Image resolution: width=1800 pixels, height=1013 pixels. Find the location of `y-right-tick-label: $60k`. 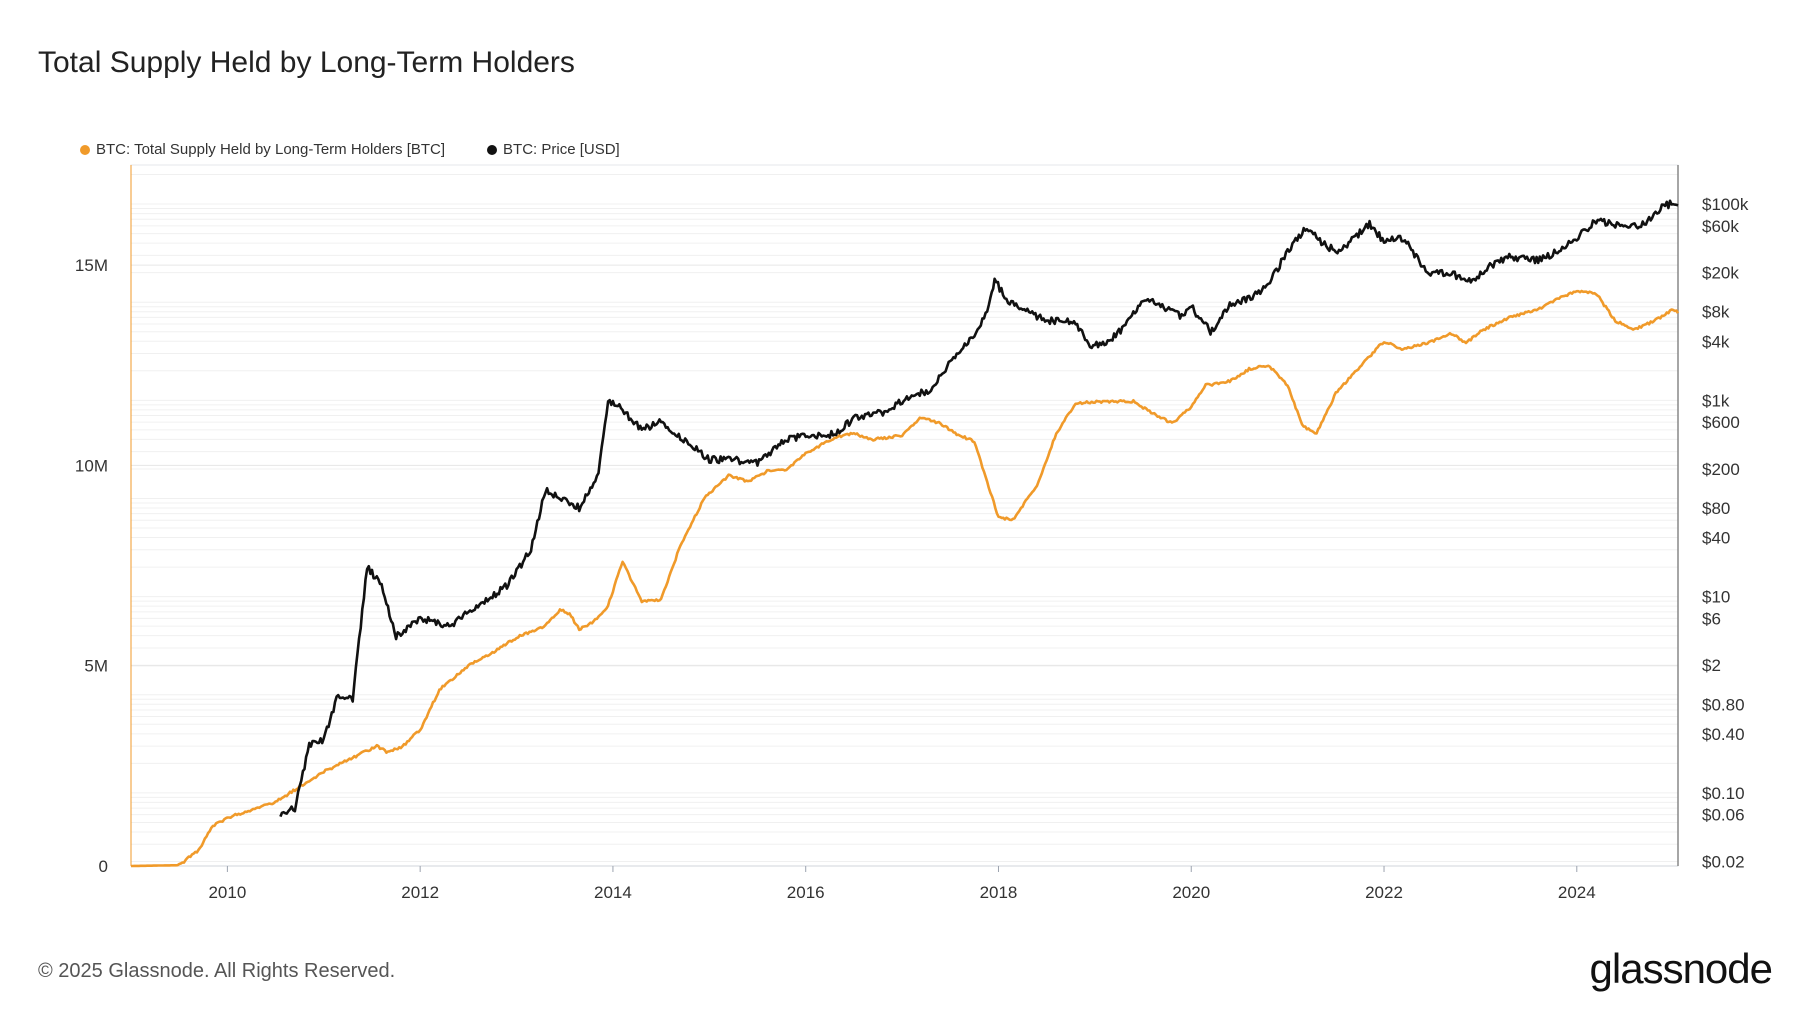

y-right-tick-label: $60k is located at coordinates (1720, 226).